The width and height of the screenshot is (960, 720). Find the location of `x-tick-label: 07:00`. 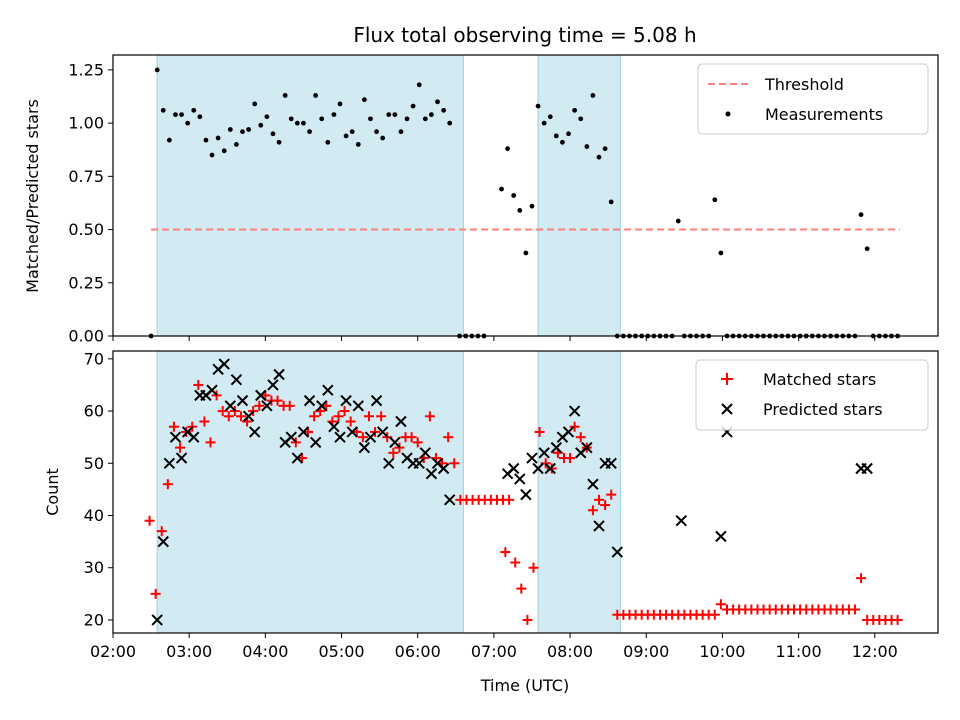

x-tick-label: 07:00 is located at coordinates (494, 651).